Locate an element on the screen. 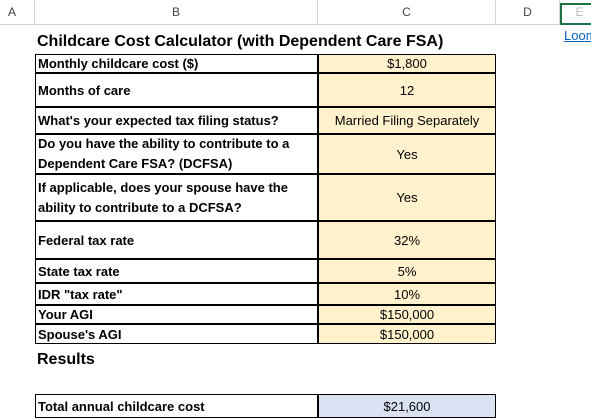 Image resolution: width=591 pixels, height=418 pixels. column-header-c: C is located at coordinates (407, 12).